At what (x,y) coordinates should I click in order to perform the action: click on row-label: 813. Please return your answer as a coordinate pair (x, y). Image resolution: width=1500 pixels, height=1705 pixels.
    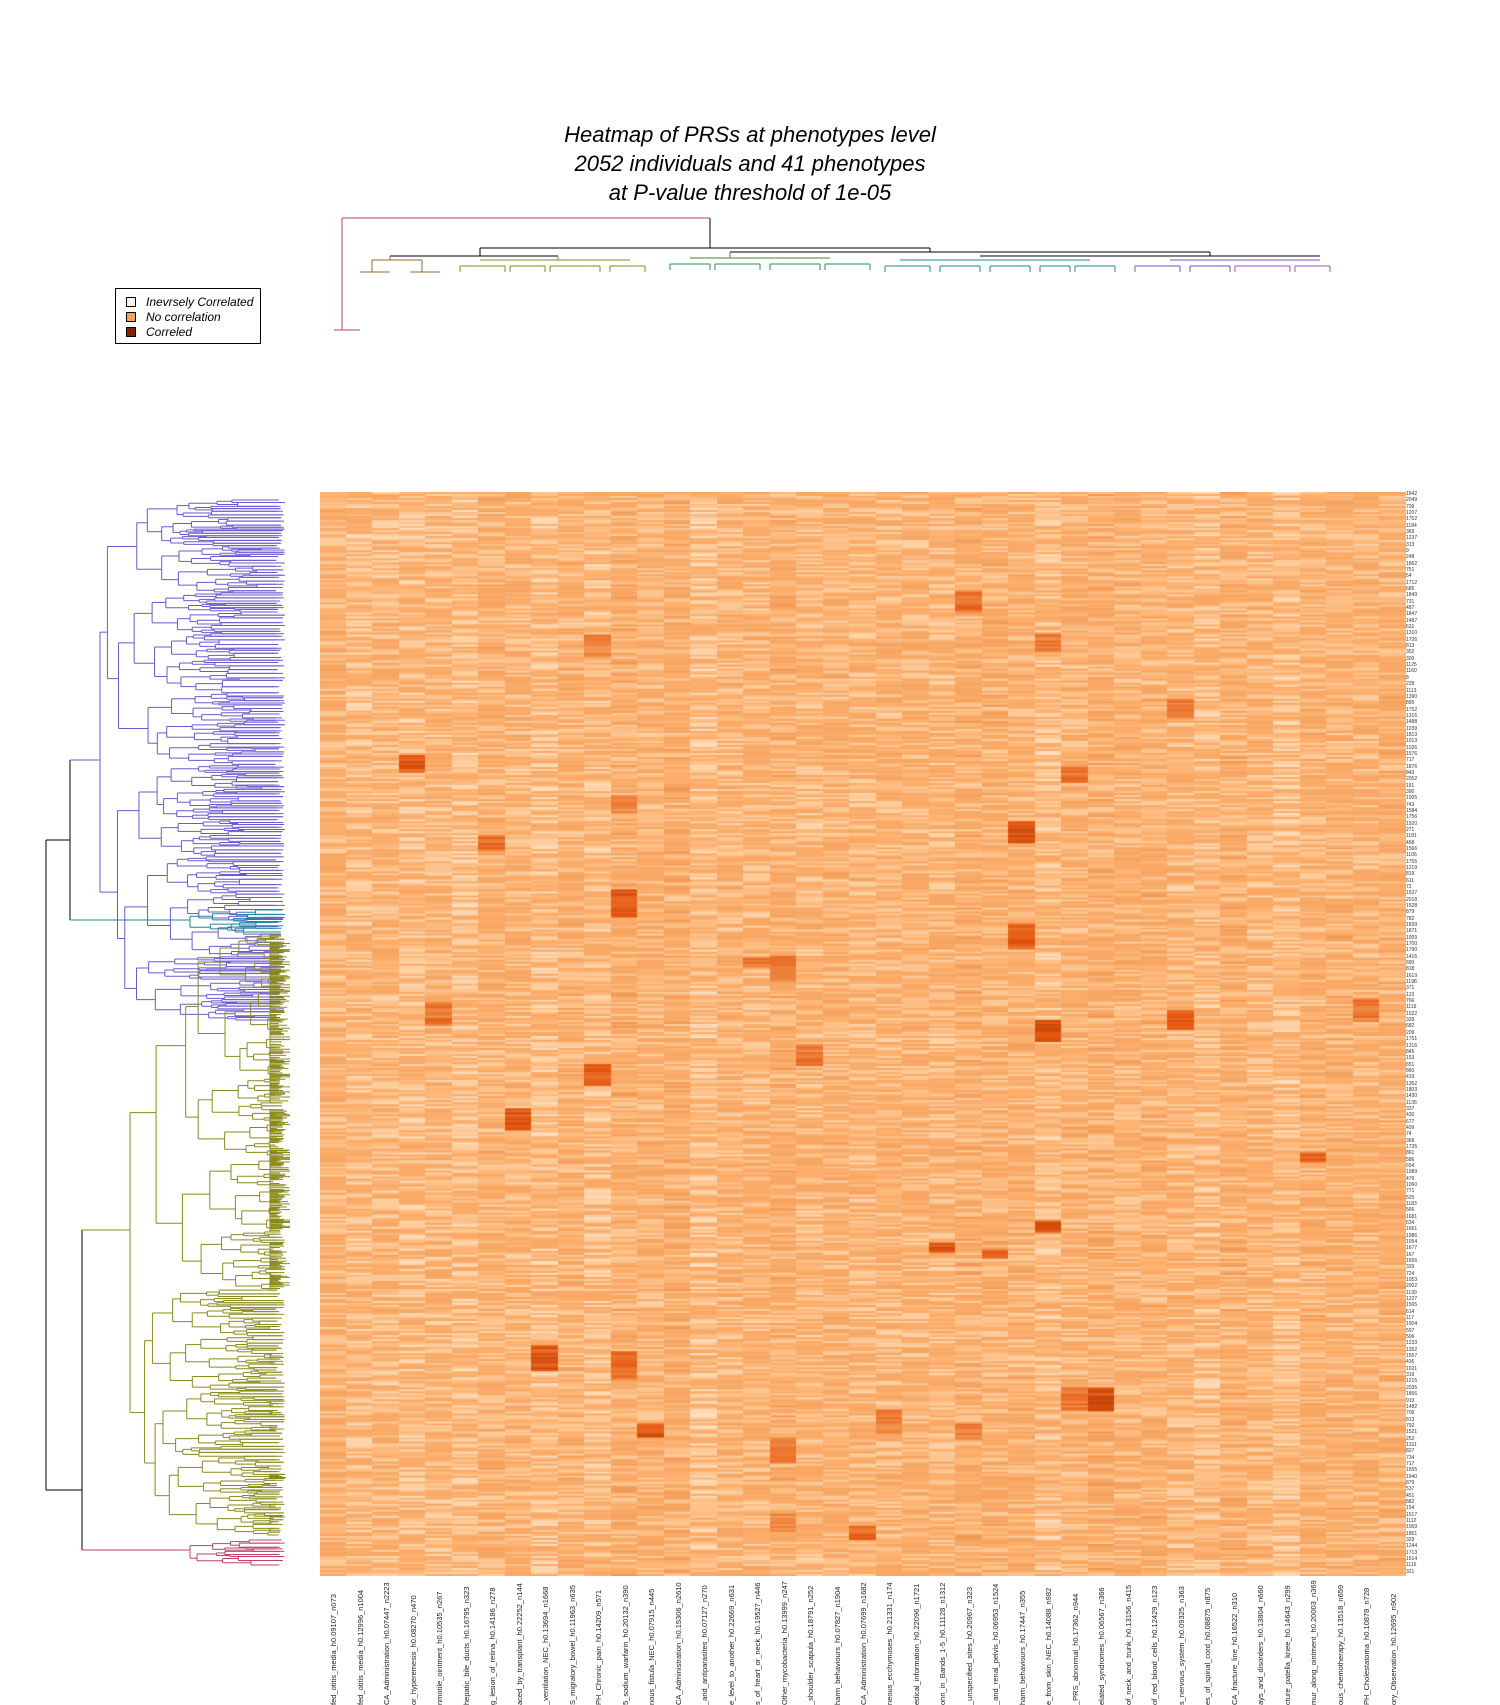
    Looking at the image, I should click on (1410, 1419).